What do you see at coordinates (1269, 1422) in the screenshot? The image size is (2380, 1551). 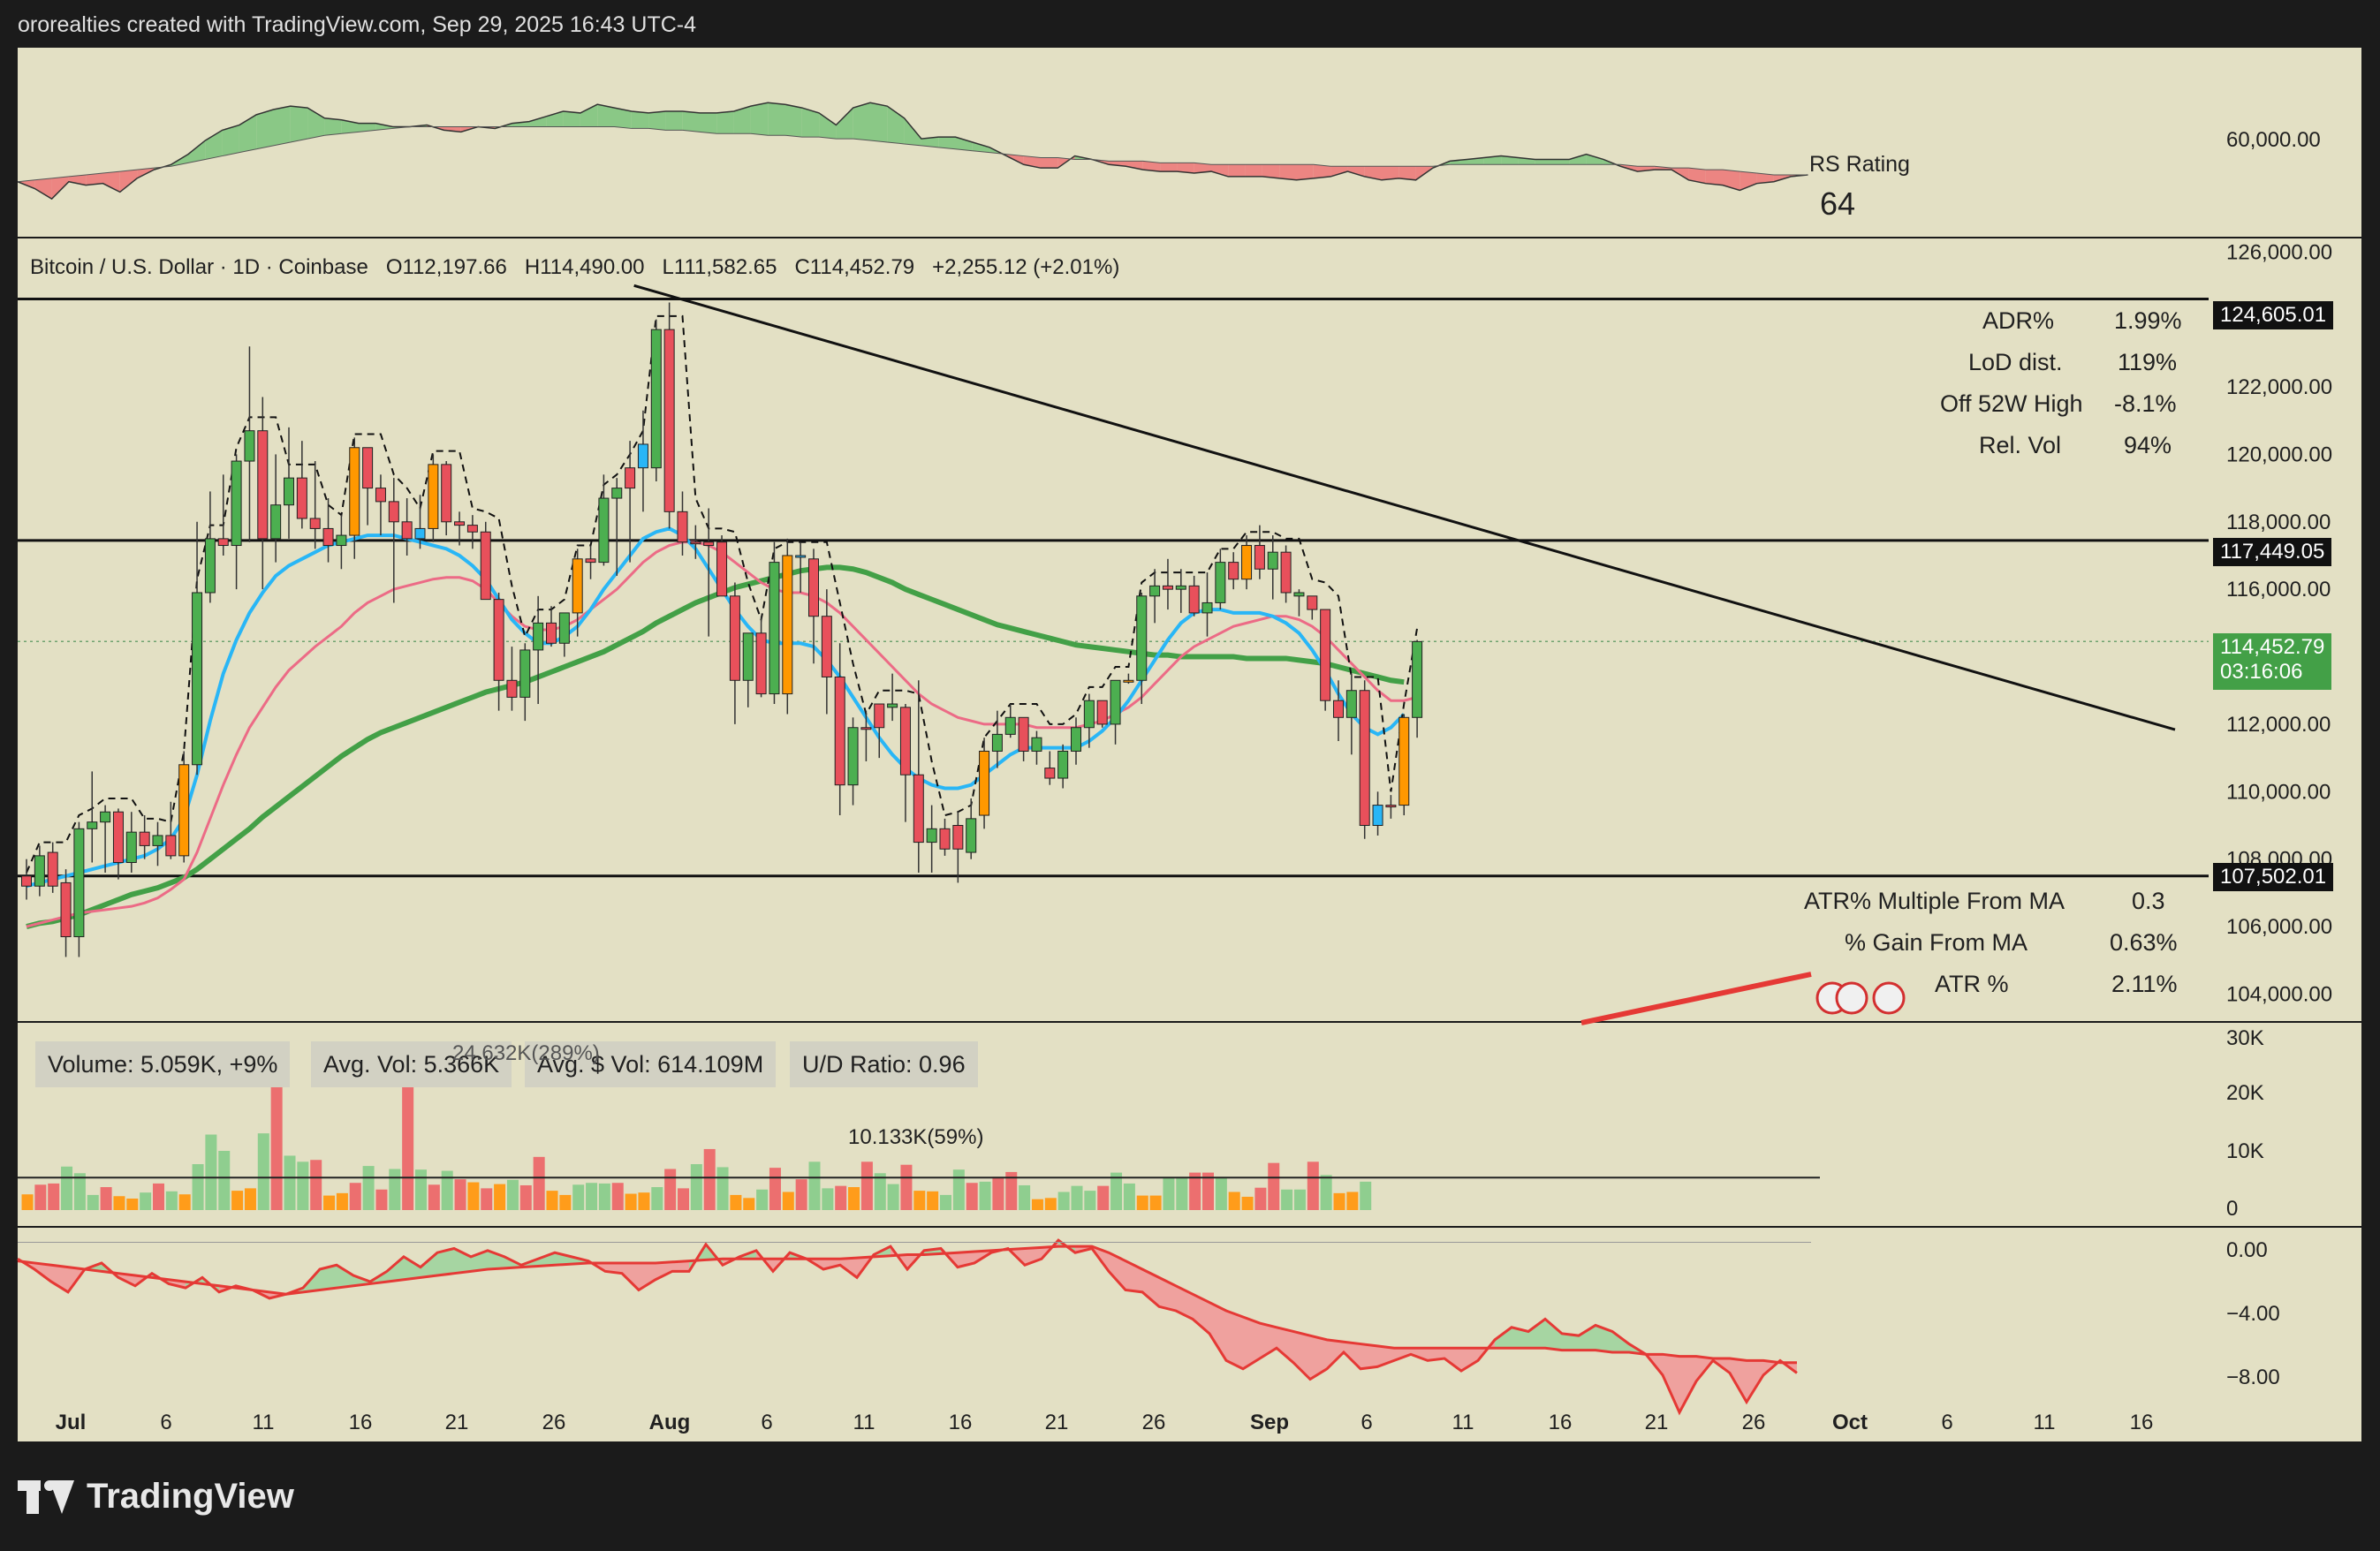 I see `time-axis-label: Sep` at bounding box center [1269, 1422].